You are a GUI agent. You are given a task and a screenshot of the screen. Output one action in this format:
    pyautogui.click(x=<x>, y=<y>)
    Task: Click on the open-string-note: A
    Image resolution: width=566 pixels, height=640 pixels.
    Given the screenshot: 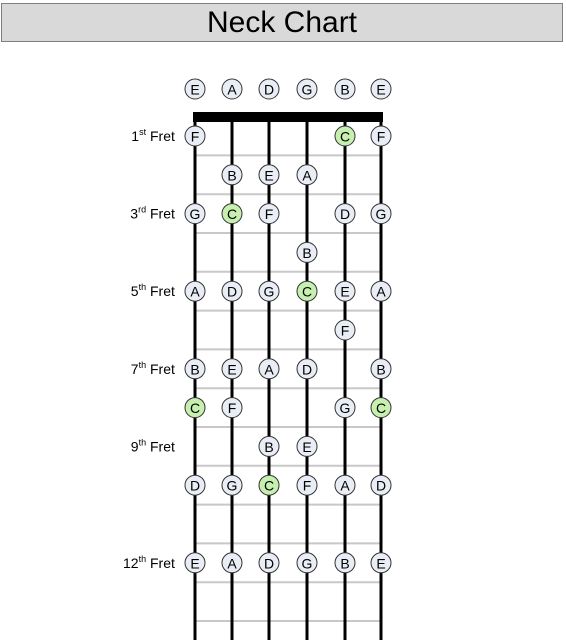 What is the action you would take?
    pyautogui.click(x=232, y=89)
    